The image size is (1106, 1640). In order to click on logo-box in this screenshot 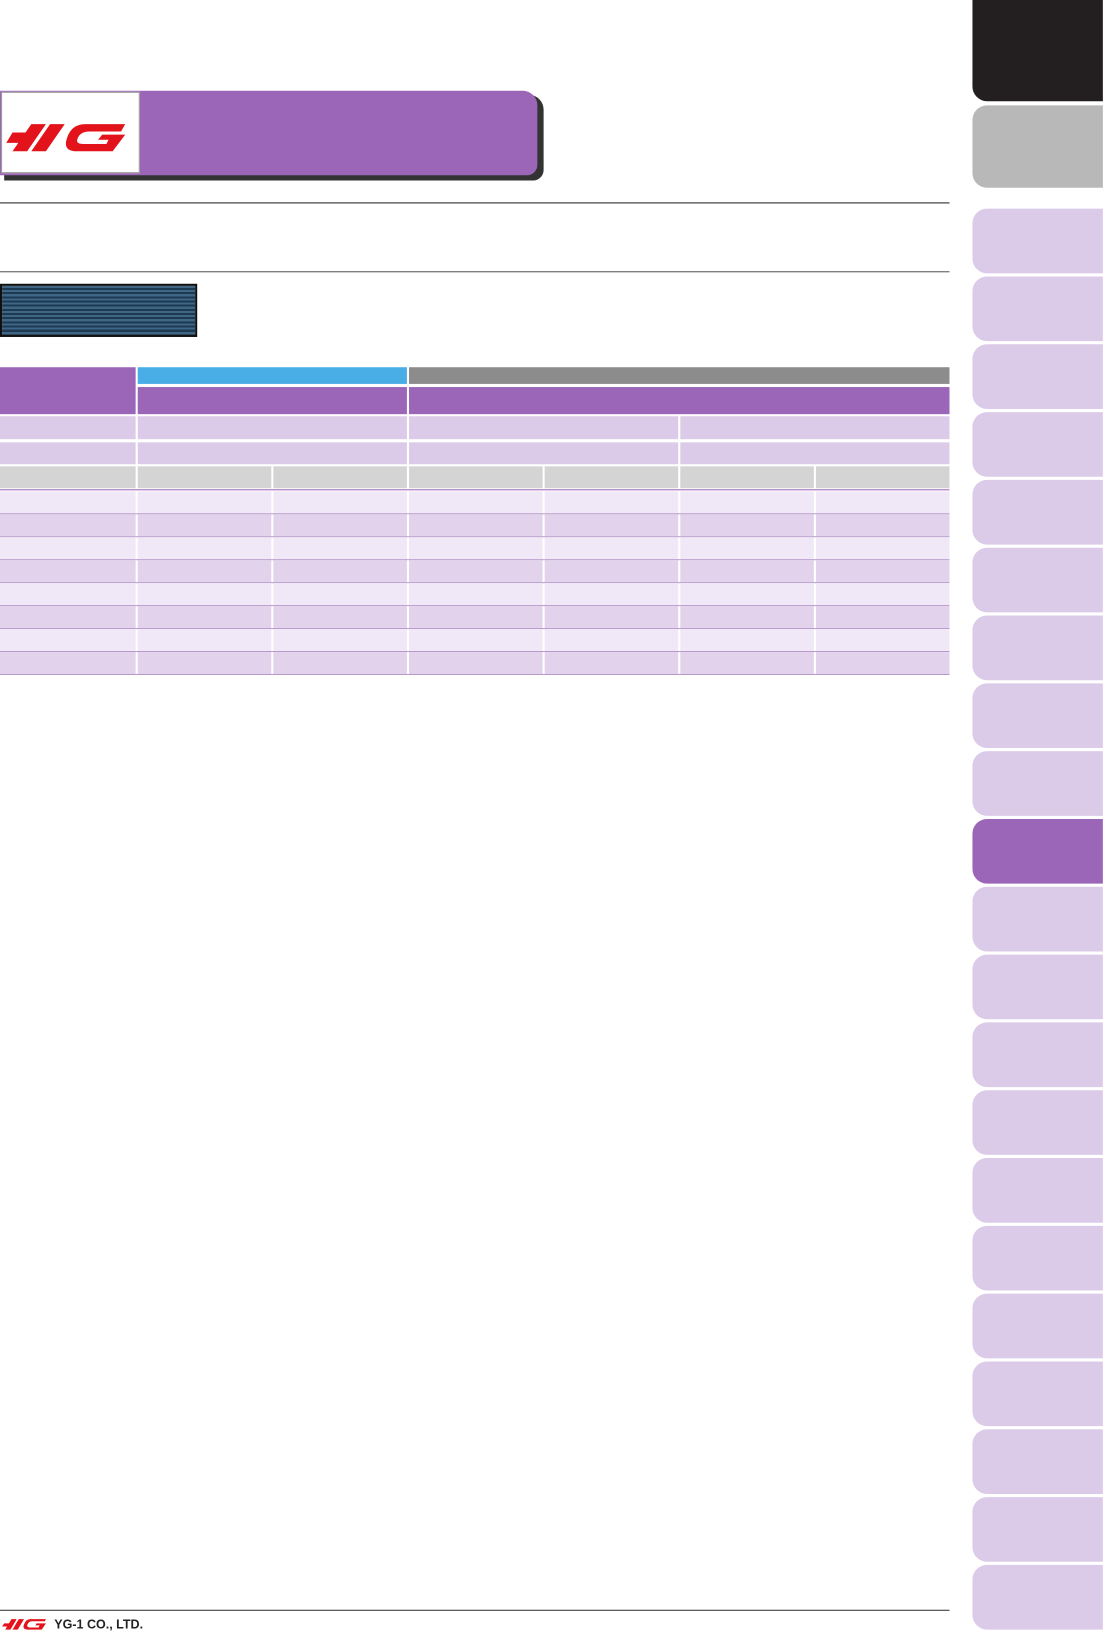, I will do `click(70, 132)`.